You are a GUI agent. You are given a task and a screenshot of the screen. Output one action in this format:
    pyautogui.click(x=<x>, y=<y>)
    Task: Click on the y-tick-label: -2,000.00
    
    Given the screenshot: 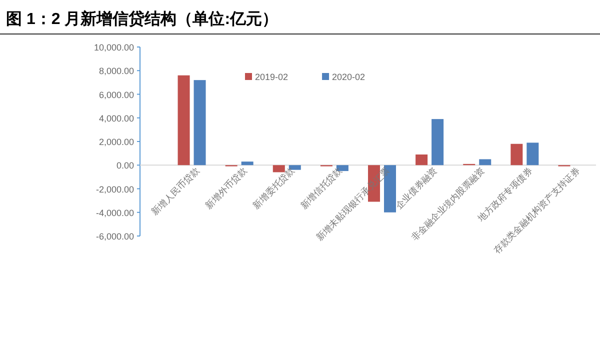 What is the action you would take?
    pyautogui.click(x=115, y=189)
    